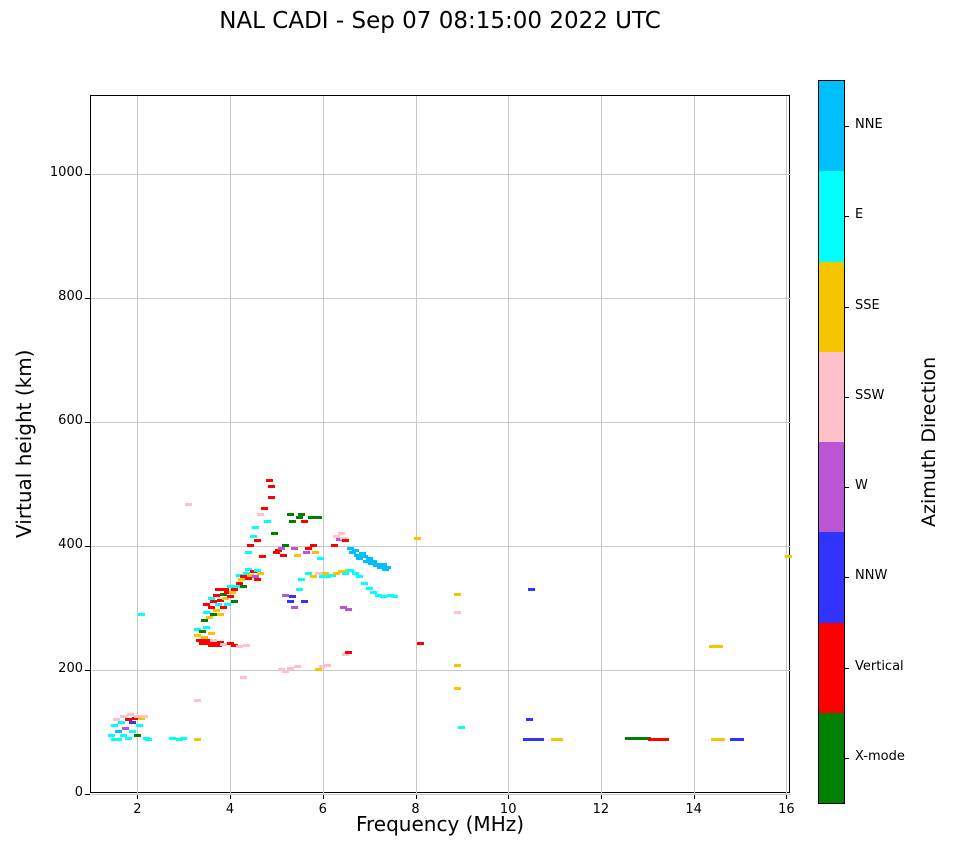 This screenshot has width=958, height=857. What do you see at coordinates (440, 824) in the screenshot?
I see `x-axis-label: Frequency (MHz)` at bounding box center [440, 824].